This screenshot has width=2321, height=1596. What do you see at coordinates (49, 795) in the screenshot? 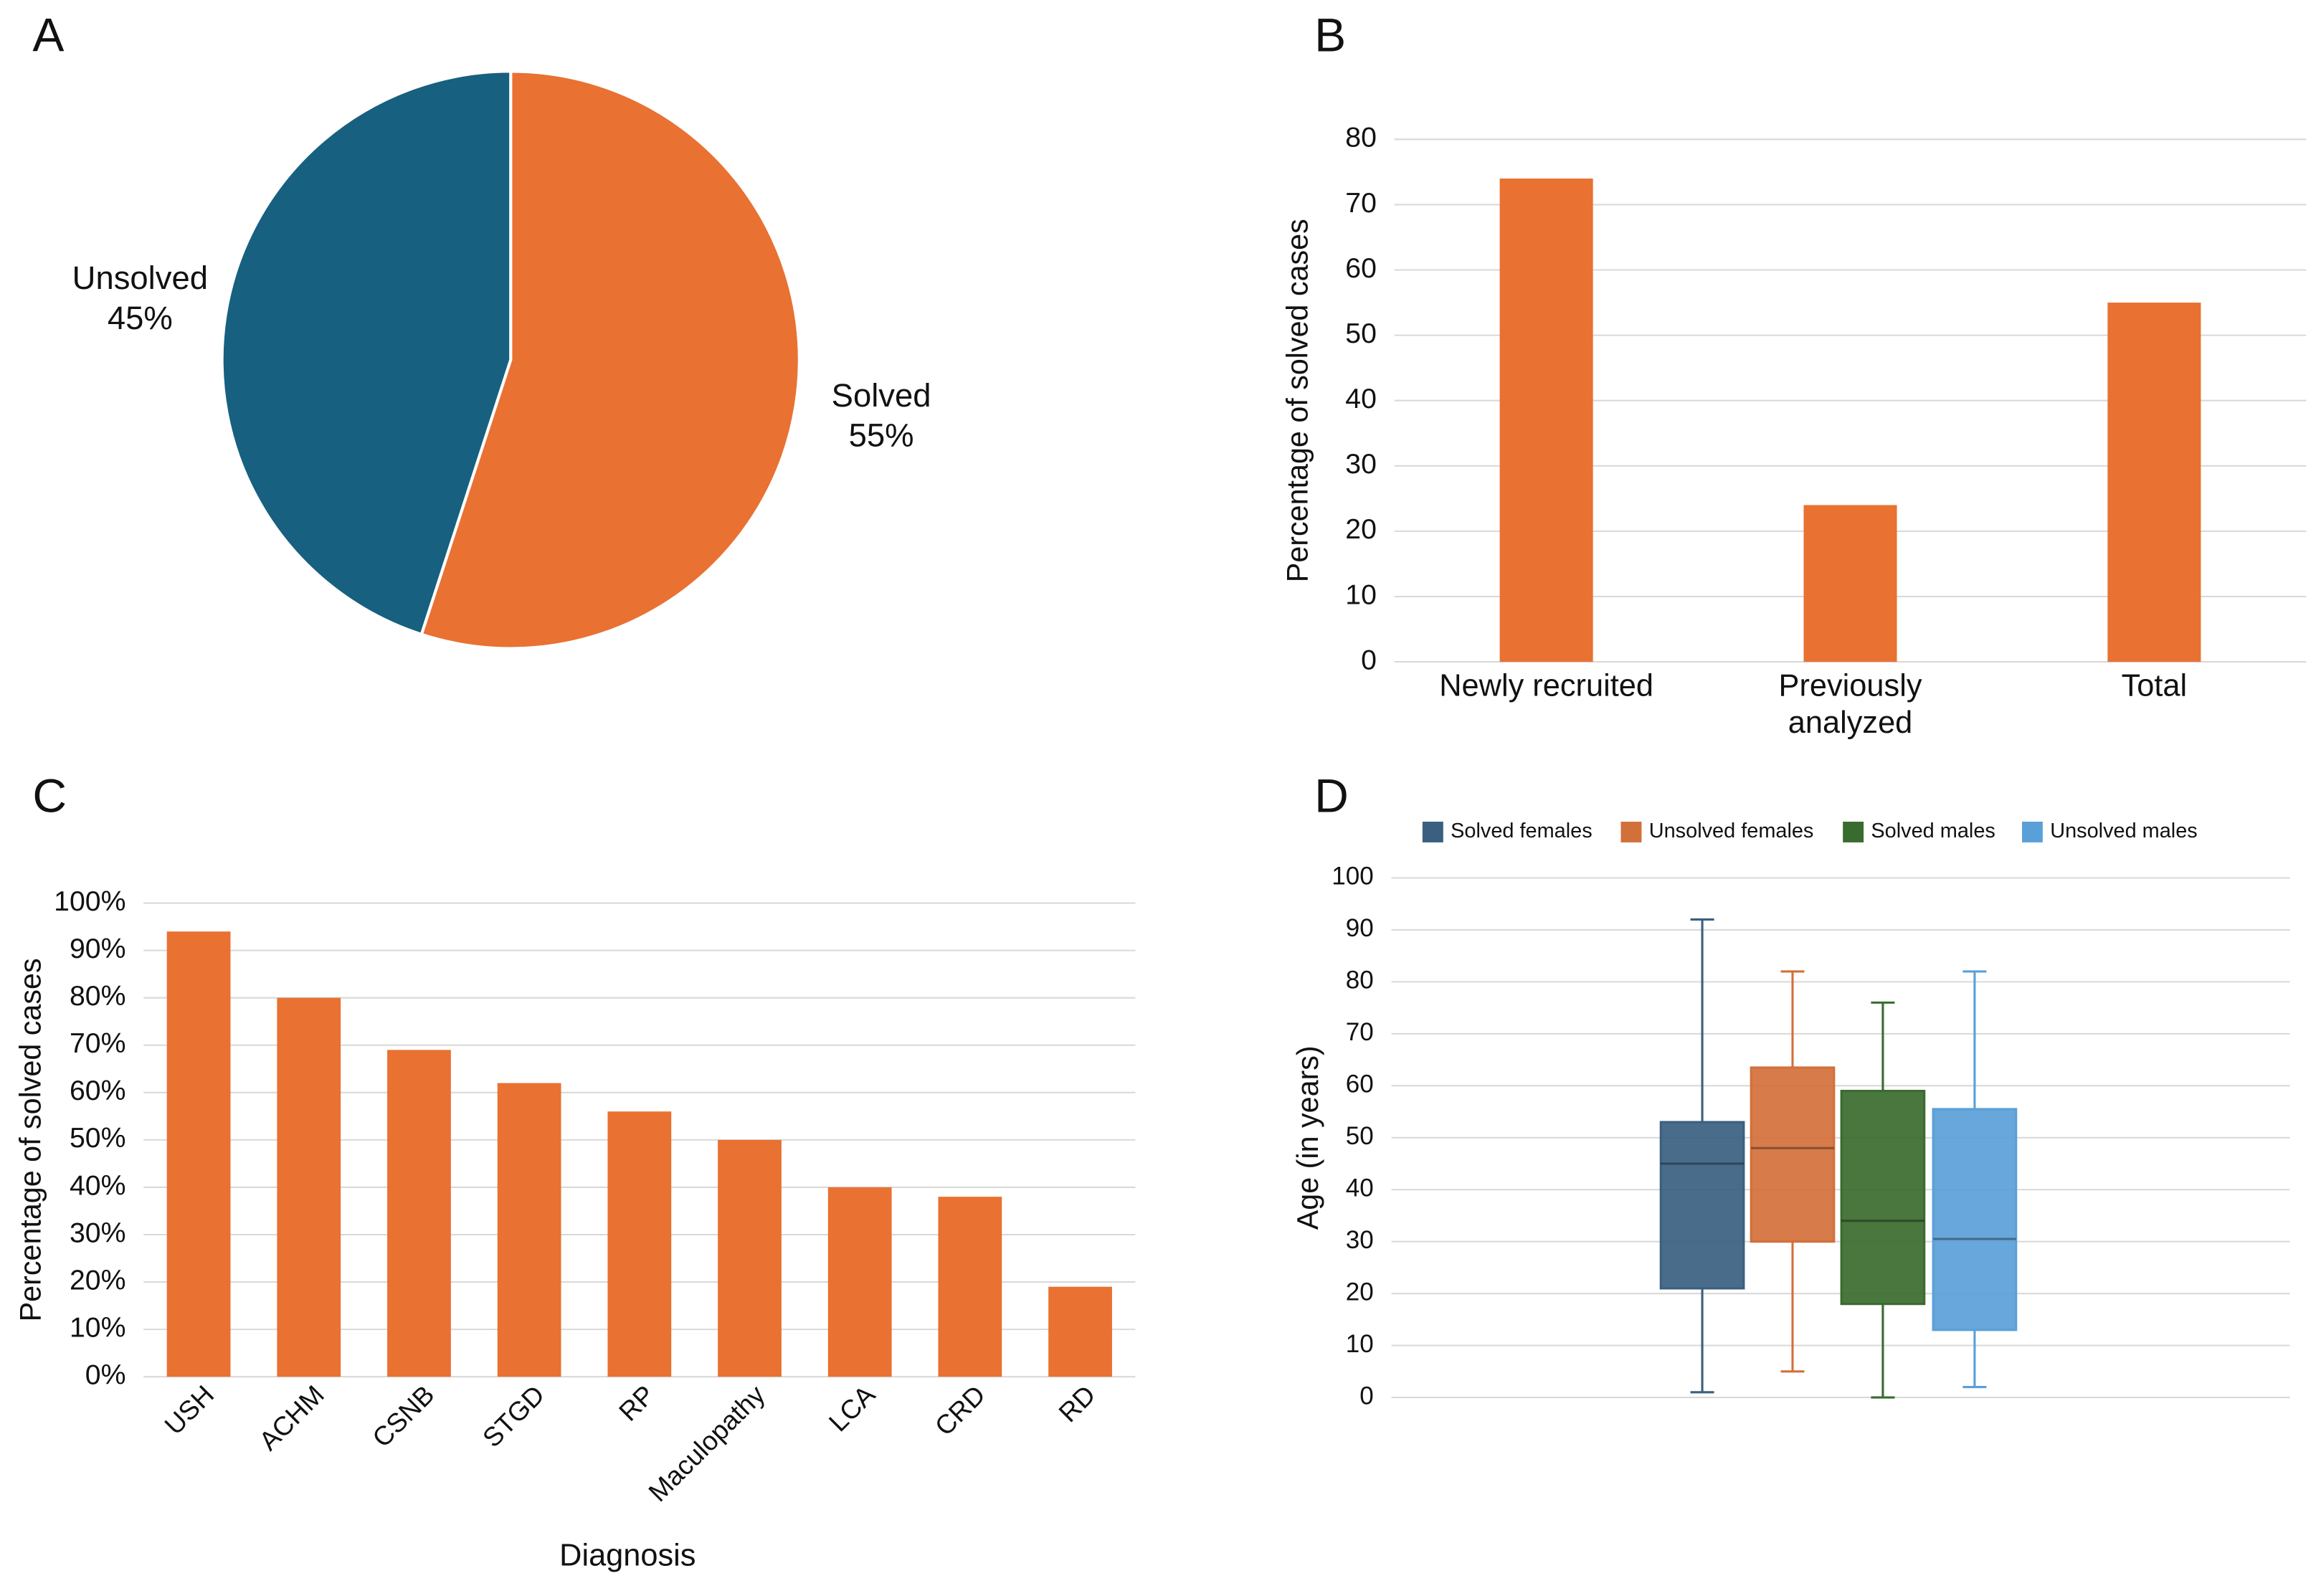
I see `panel-label: C` at bounding box center [49, 795].